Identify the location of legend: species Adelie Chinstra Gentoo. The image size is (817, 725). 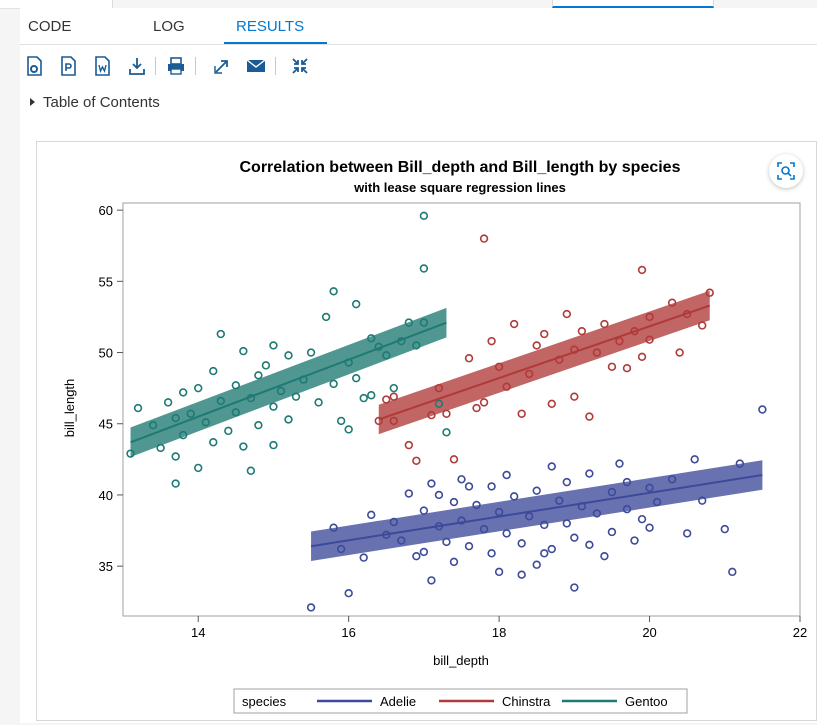
(460, 701).